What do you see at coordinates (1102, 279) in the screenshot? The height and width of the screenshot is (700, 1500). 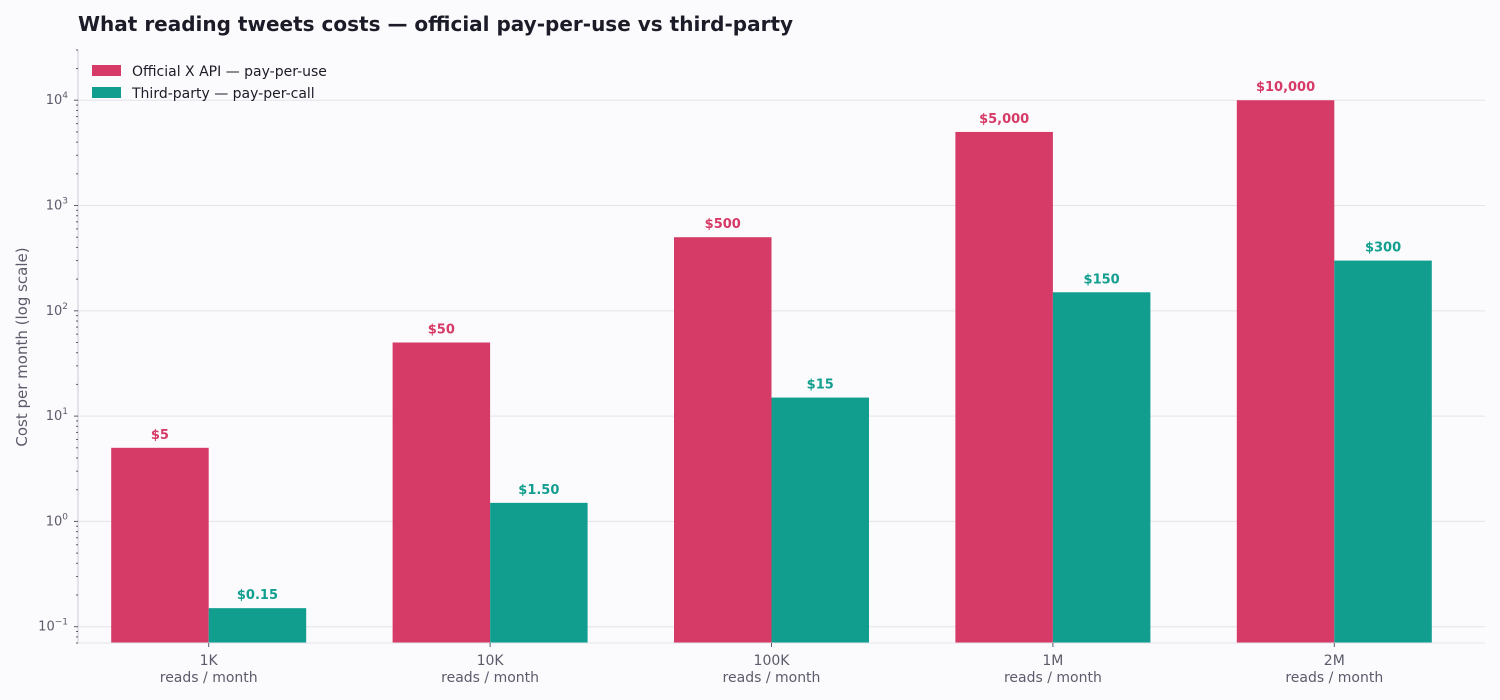 I see `data-label: $150` at bounding box center [1102, 279].